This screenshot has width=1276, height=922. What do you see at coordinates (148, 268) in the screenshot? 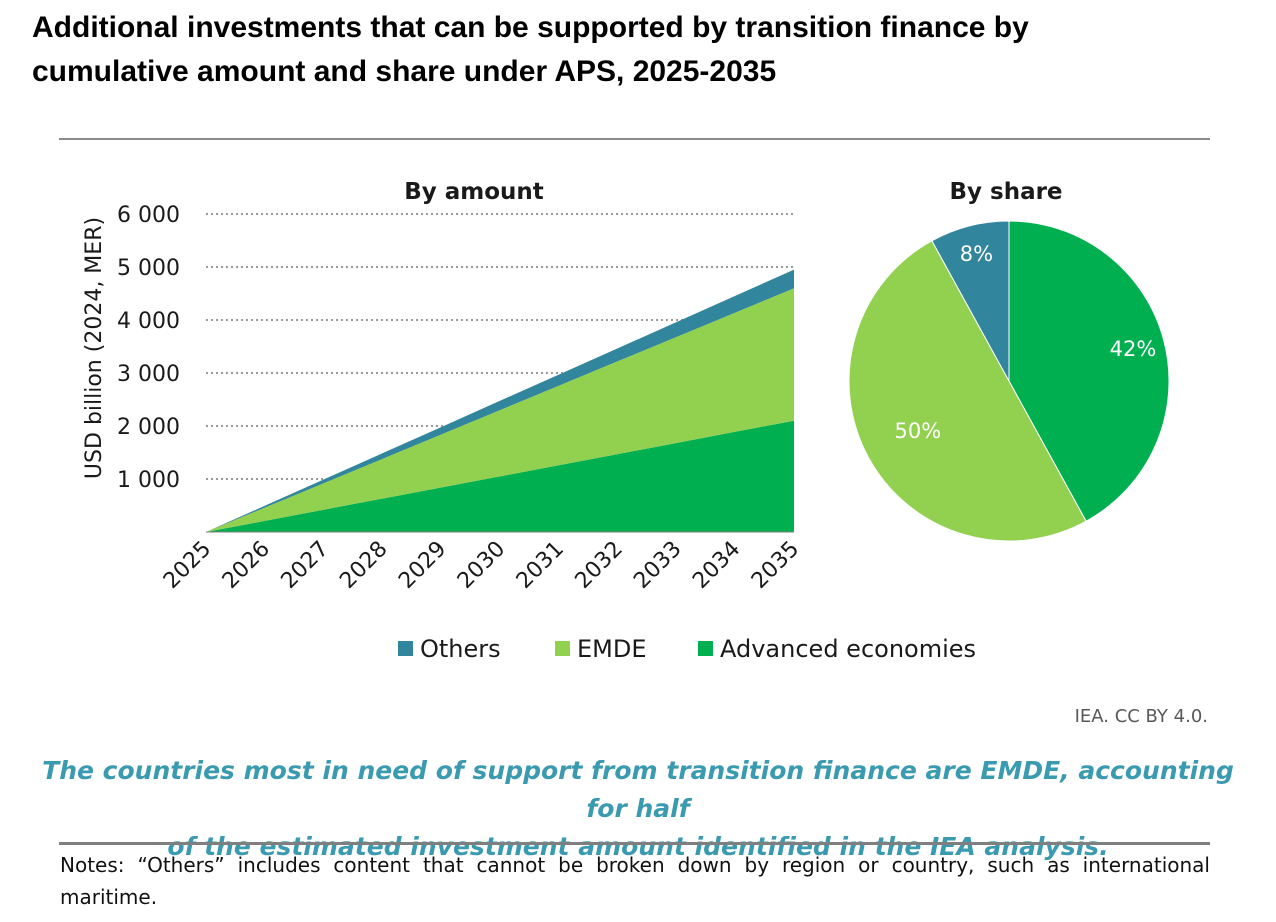
I see `y-tick-label: 5 000` at bounding box center [148, 268].